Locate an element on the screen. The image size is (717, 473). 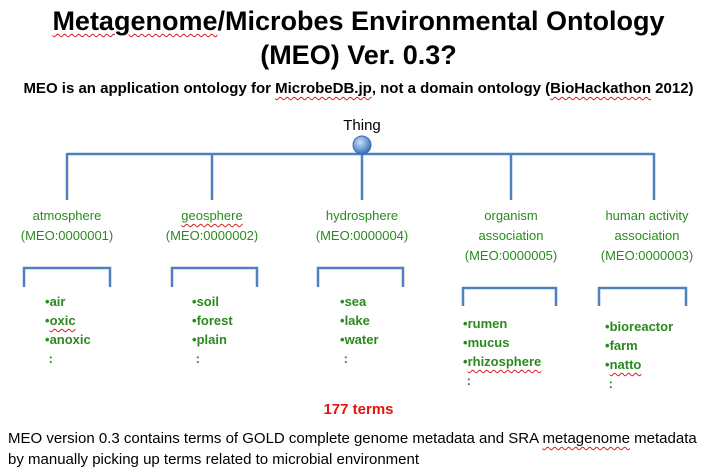
subtitle-text-1: MEO is an application ontology for is located at coordinates (149, 88).